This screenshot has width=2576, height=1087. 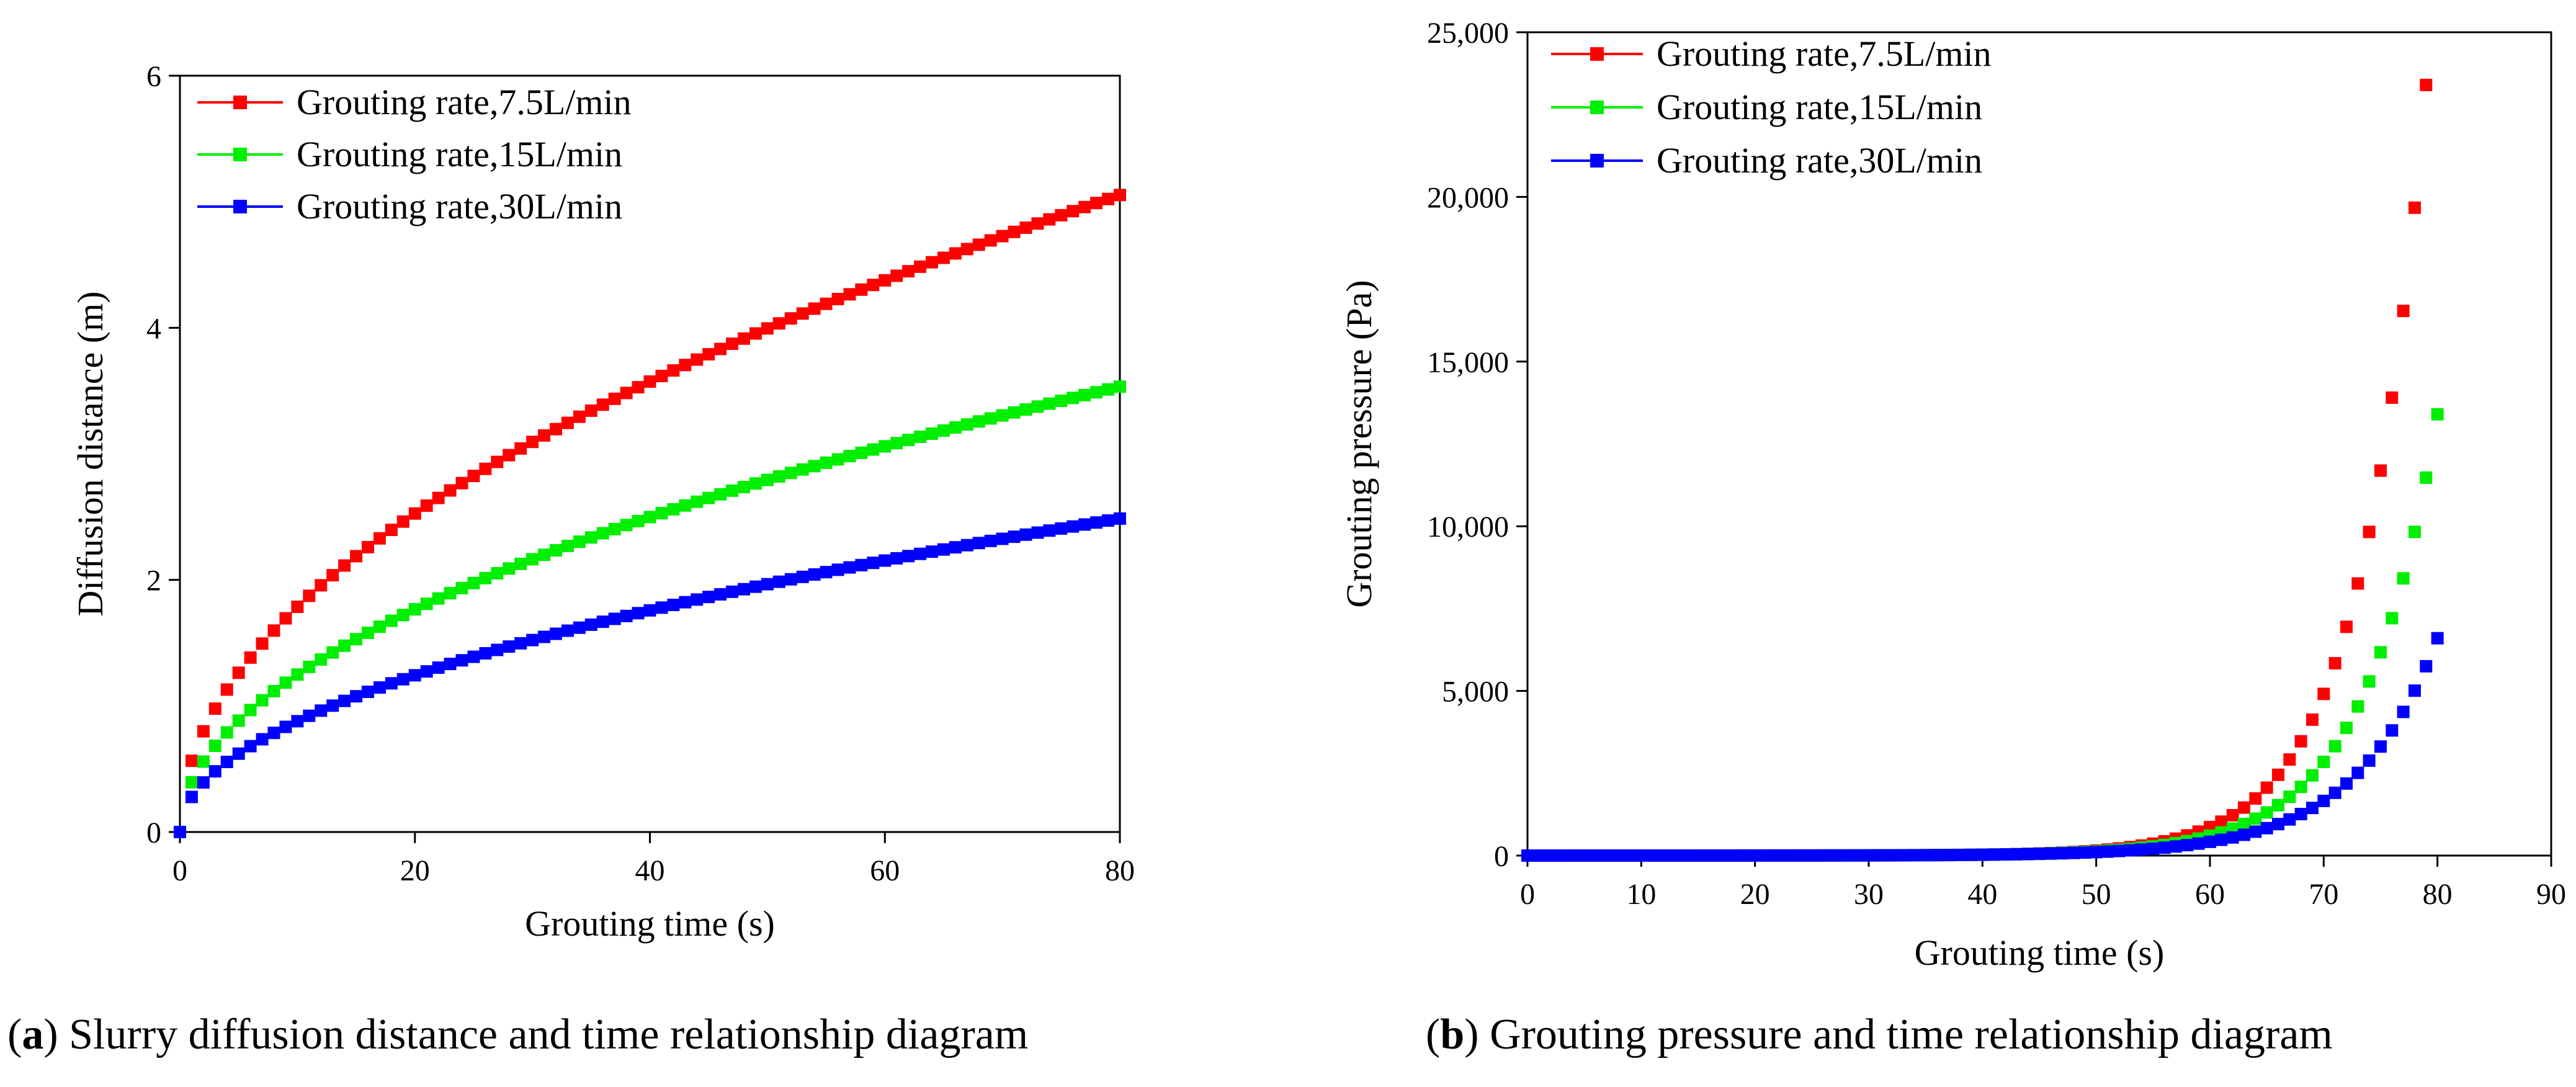 I want to click on x-tick-label: 40, so click(x=1982, y=894).